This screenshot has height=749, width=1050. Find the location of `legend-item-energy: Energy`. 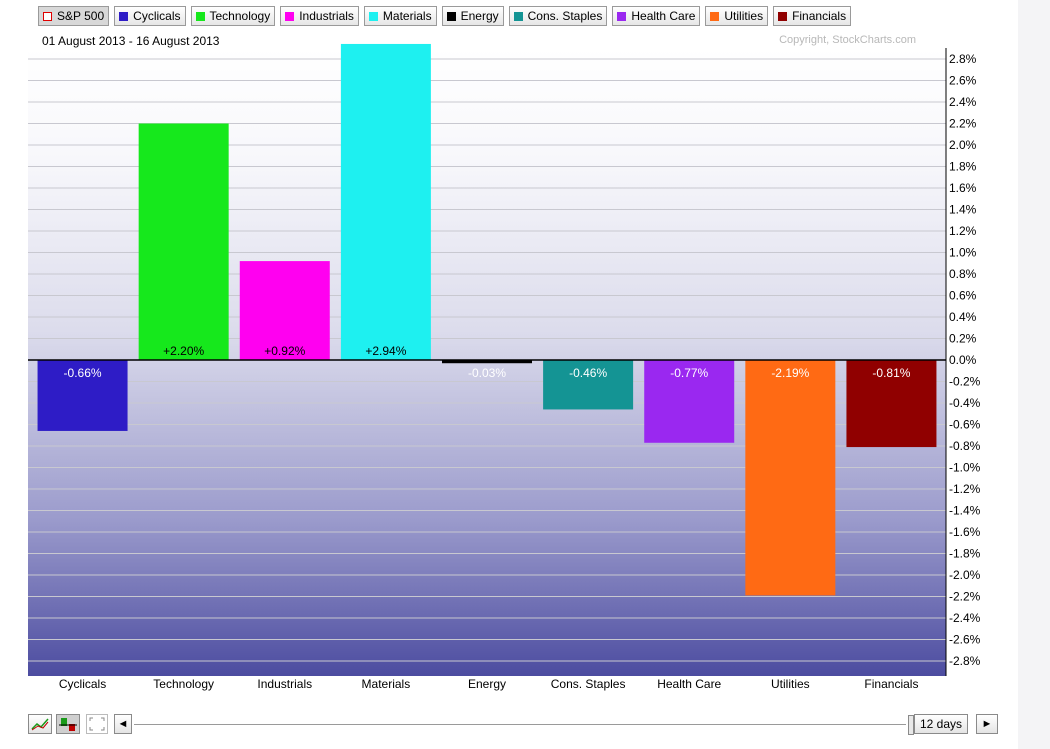

legend-item-energy: Energy is located at coordinates (472, 16).